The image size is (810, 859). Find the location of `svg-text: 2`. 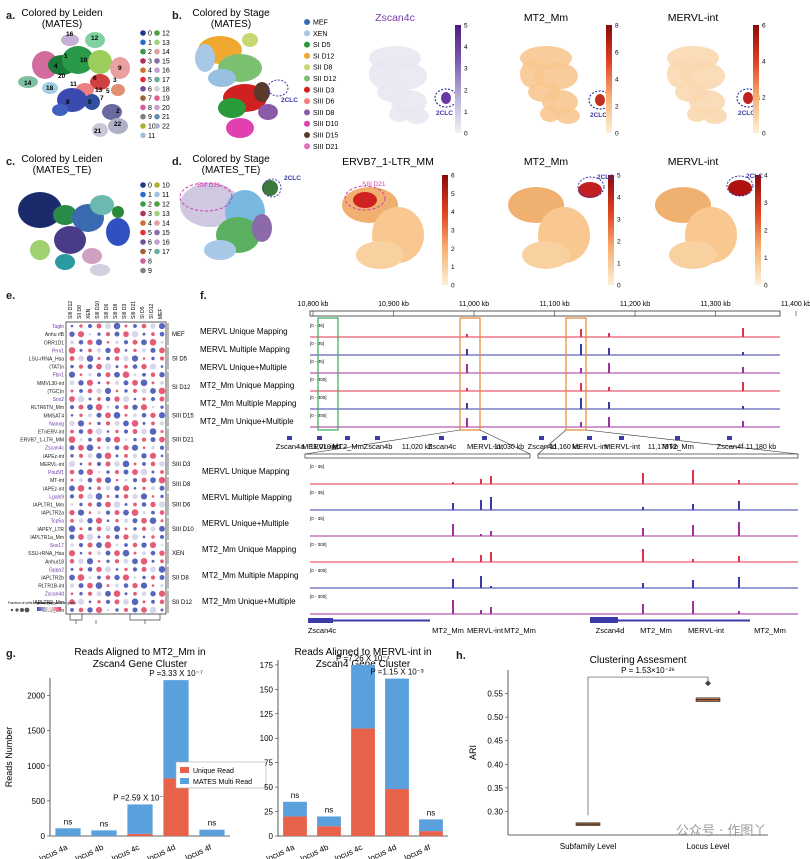

svg-text: 2 is located at coordinates (118, 111).